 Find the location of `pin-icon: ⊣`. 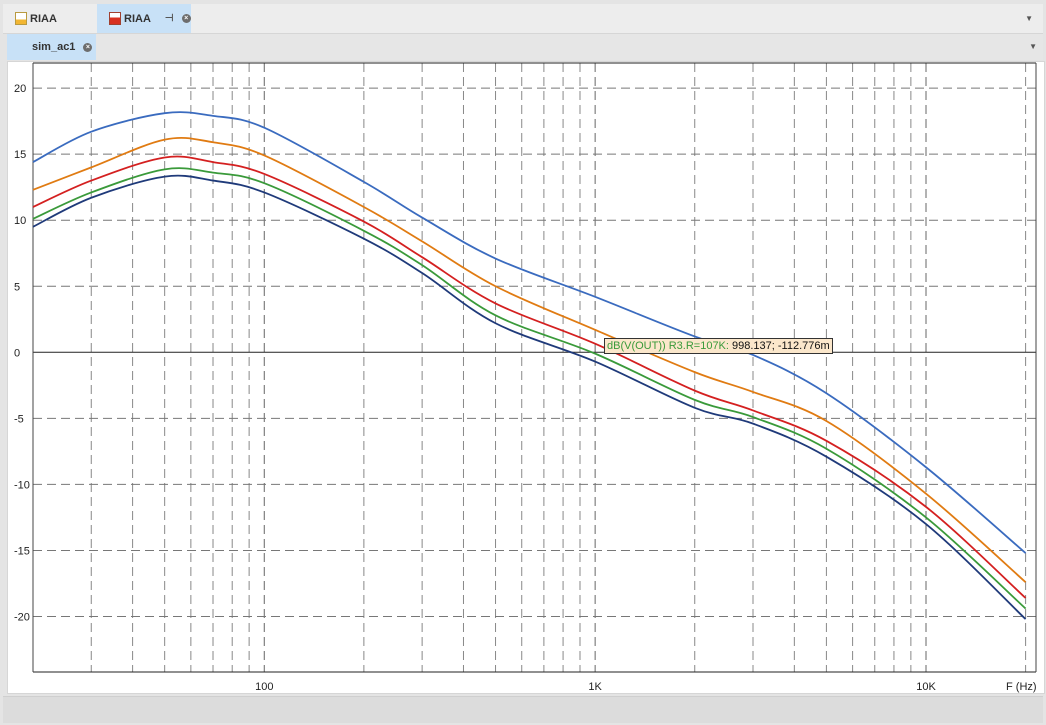

pin-icon: ⊣ is located at coordinates (169, 18).